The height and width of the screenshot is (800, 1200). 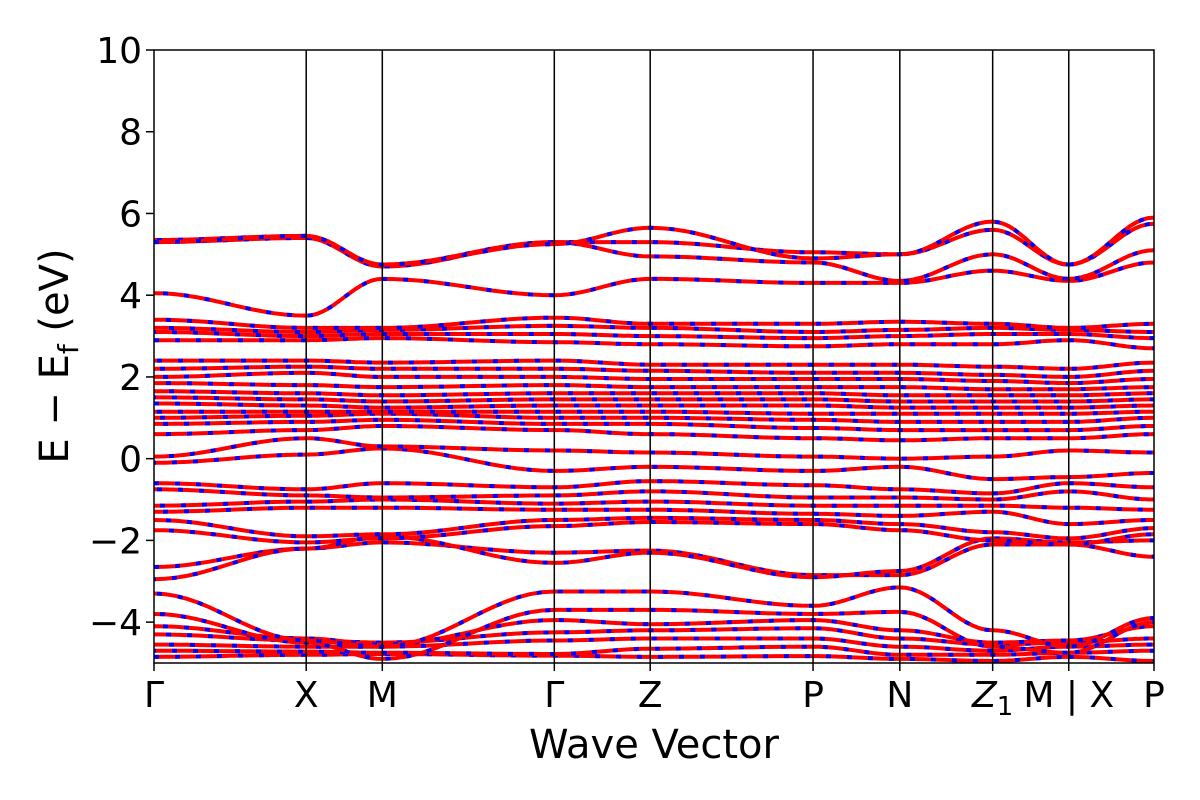 I want to click on y-tick-label: 2, so click(x=130, y=378).